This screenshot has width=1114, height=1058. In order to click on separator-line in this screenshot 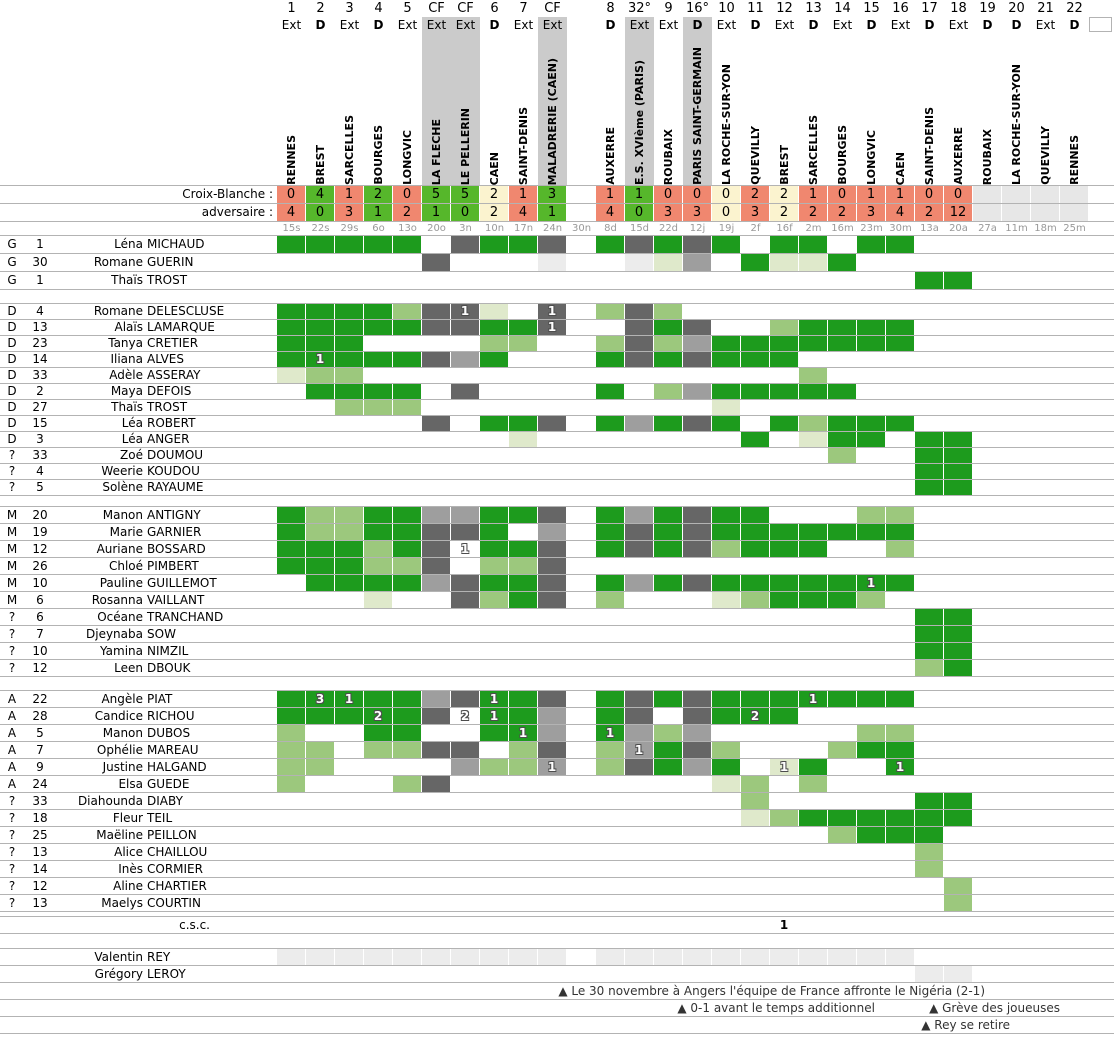, I will do `click(557, 221)`.